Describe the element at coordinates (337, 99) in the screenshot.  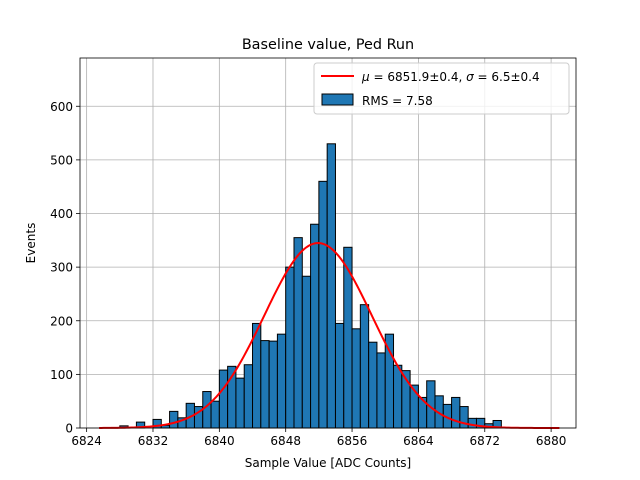
I see `legend-histogram-swatch` at that location.